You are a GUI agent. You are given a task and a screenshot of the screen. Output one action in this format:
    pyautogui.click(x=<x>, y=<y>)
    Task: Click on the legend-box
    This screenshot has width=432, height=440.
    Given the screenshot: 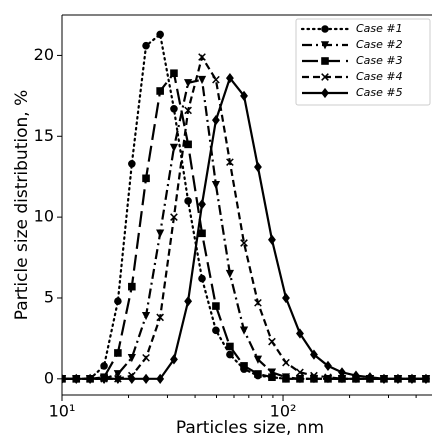 What is the action you would take?
    pyautogui.click(x=363, y=62)
    